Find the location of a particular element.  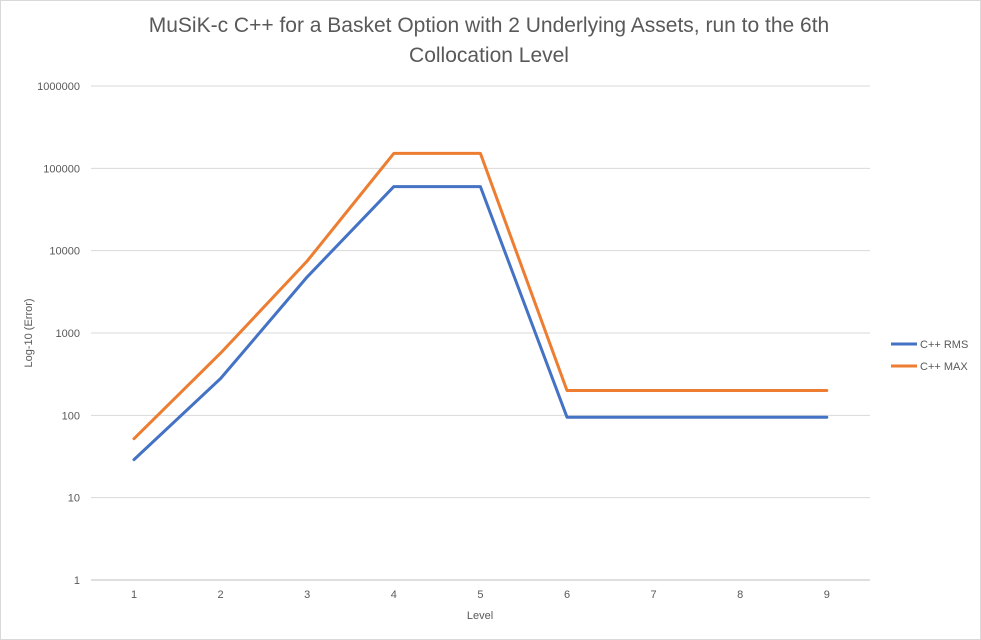

x-tick-label: 8 is located at coordinates (740, 595).